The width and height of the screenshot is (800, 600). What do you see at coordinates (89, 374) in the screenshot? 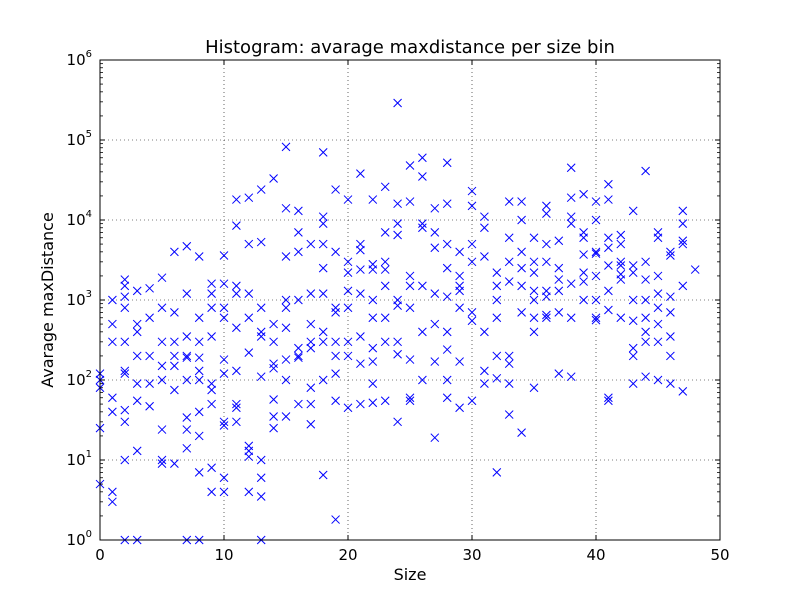
I see `y-tick-exponent: 2` at bounding box center [89, 374].